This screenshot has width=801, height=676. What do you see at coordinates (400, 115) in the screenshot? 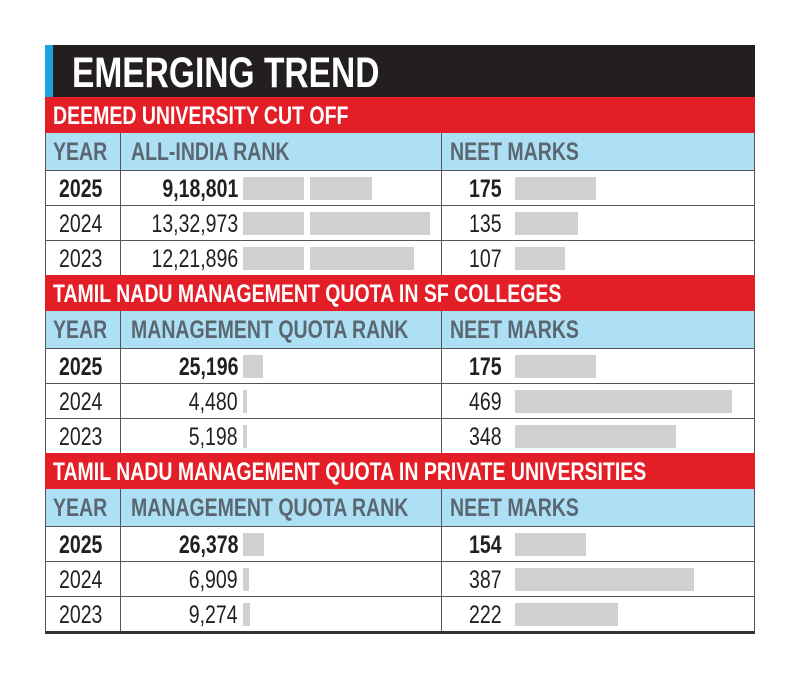
I see `section-heading-bar: DEEMED UNIVERSITY CUT OFF` at bounding box center [400, 115].